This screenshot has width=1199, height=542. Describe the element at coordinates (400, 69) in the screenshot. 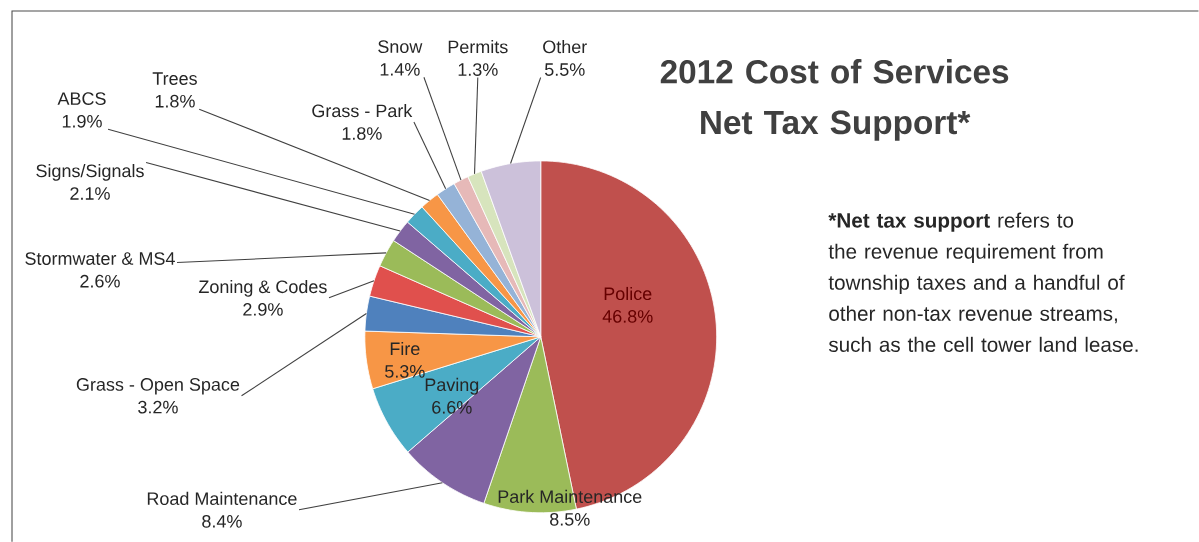

I see `data-label: 1.4%` at that location.